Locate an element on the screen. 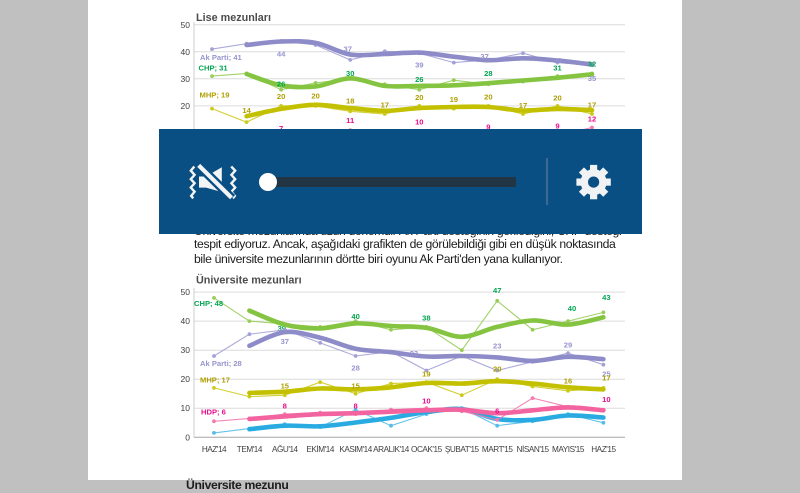  svg-text: Lise mezunları is located at coordinates (233, 18).